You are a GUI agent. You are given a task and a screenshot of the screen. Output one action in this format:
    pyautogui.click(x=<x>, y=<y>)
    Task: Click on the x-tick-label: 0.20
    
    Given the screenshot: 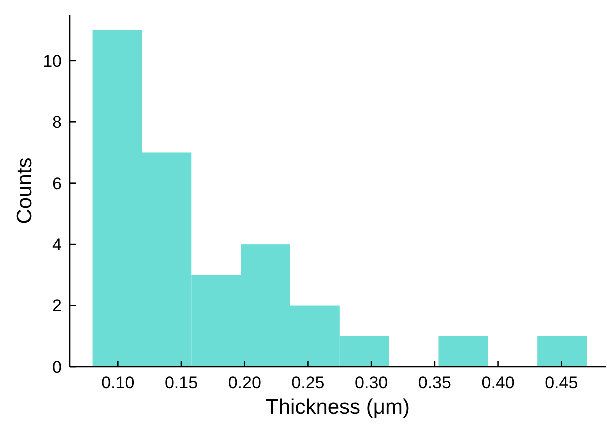 What is the action you would take?
    pyautogui.click(x=245, y=383)
    